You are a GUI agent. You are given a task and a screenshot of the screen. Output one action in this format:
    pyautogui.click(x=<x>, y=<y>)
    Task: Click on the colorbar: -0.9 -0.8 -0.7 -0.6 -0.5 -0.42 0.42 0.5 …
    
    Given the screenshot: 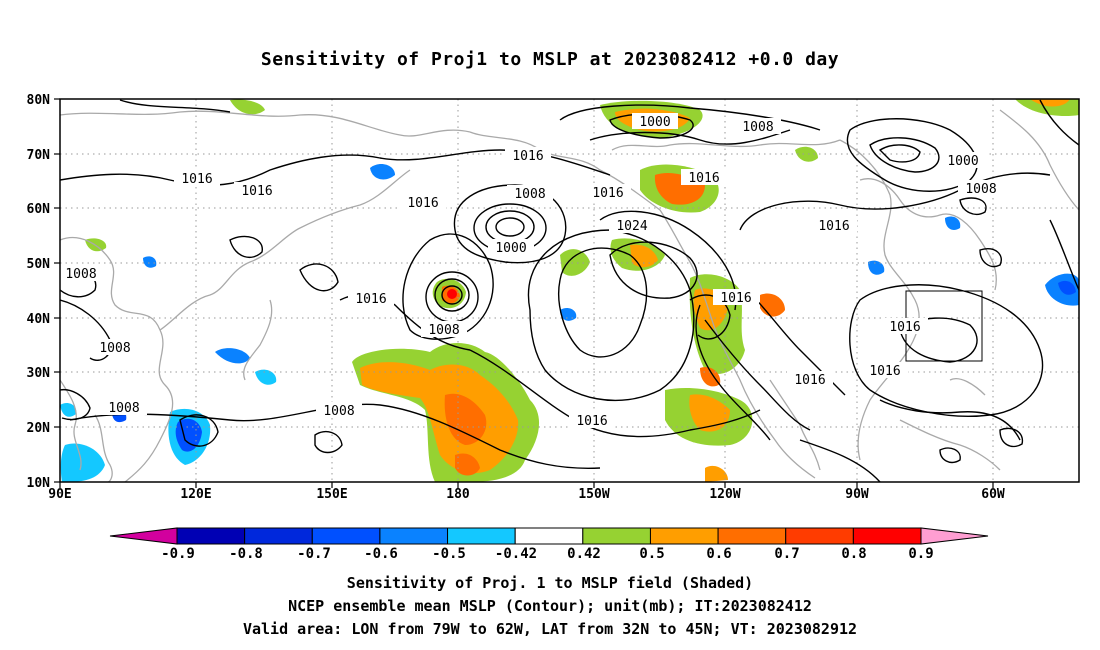 What is the action you would take?
    pyautogui.click(x=549, y=544)
    